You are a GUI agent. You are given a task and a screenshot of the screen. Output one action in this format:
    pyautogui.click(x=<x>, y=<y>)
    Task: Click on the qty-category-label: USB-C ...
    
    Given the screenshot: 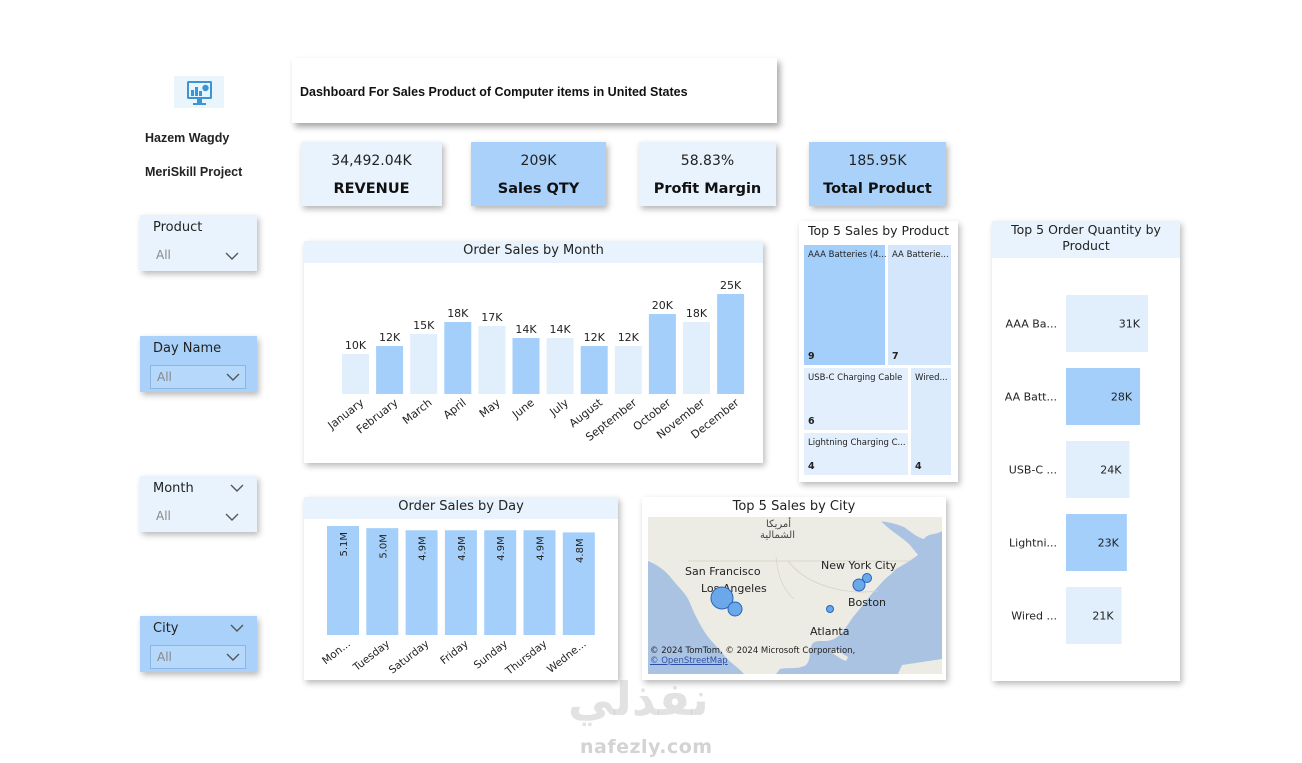 What is the action you would take?
    pyautogui.click(x=1033, y=470)
    